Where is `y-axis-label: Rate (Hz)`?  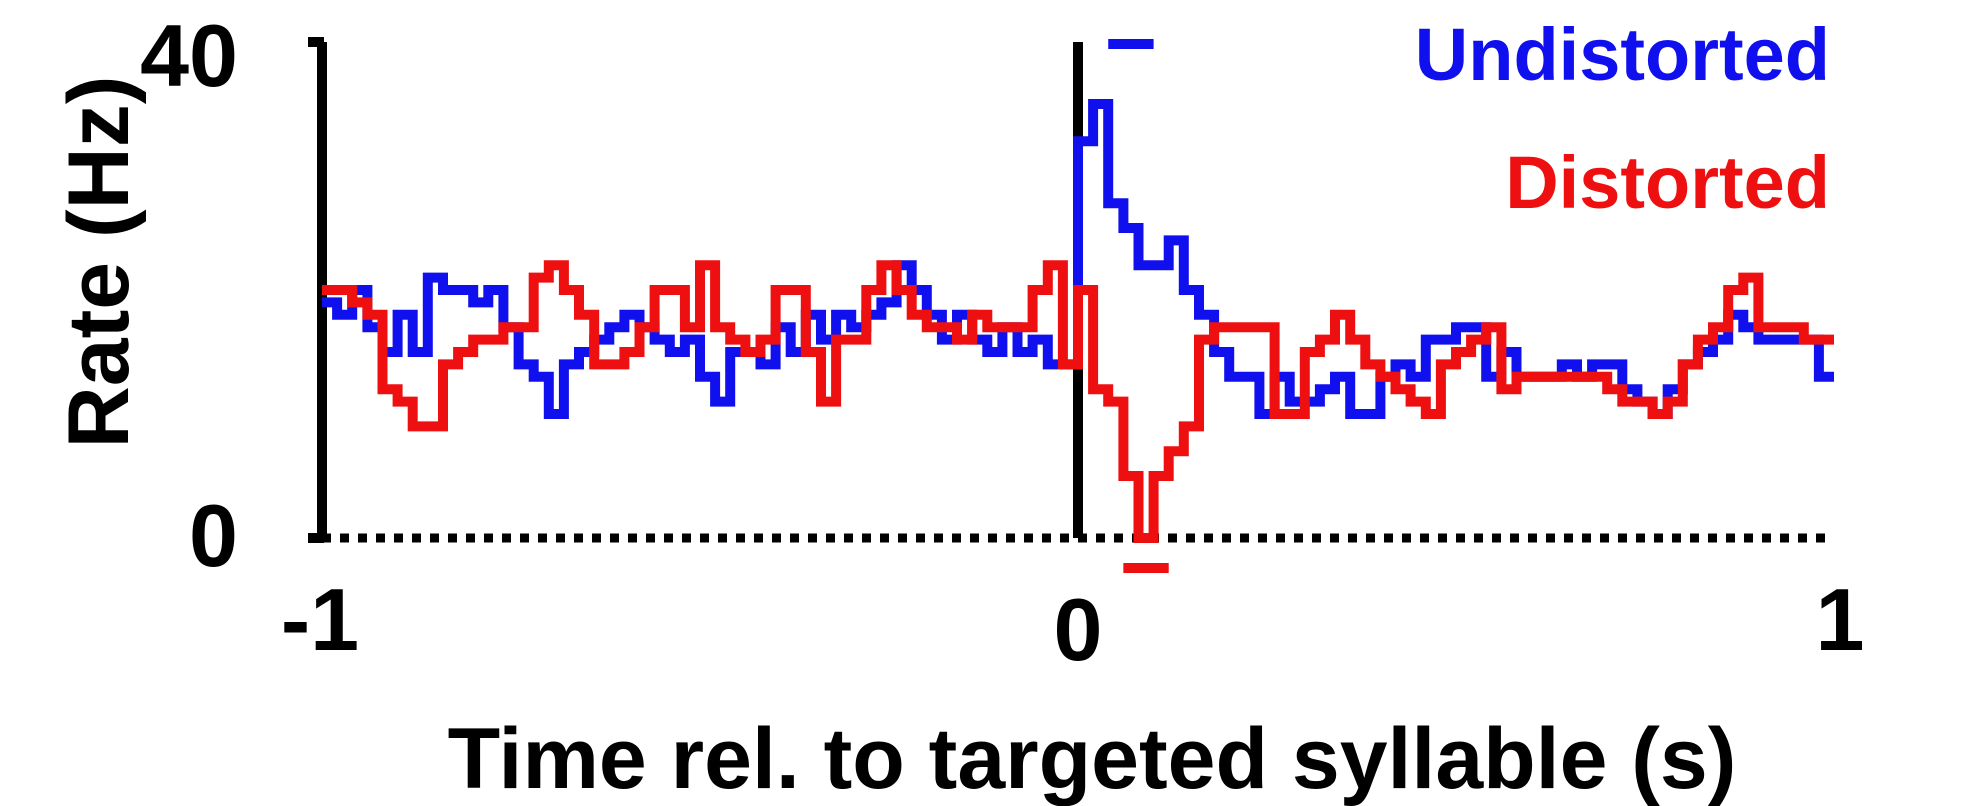 y-axis-label: Rate (Hz) is located at coordinates (99, 262).